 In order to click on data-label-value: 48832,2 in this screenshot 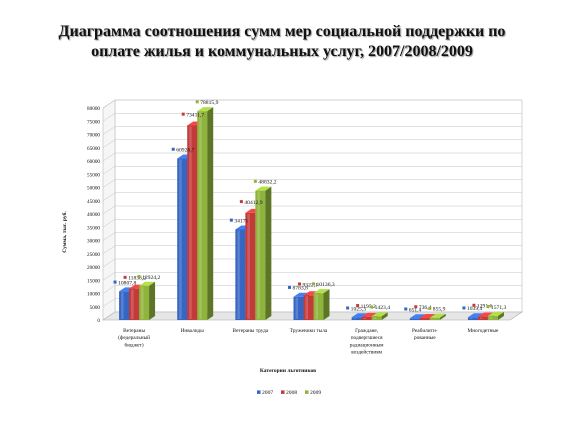, I will do `click(267, 183)`.